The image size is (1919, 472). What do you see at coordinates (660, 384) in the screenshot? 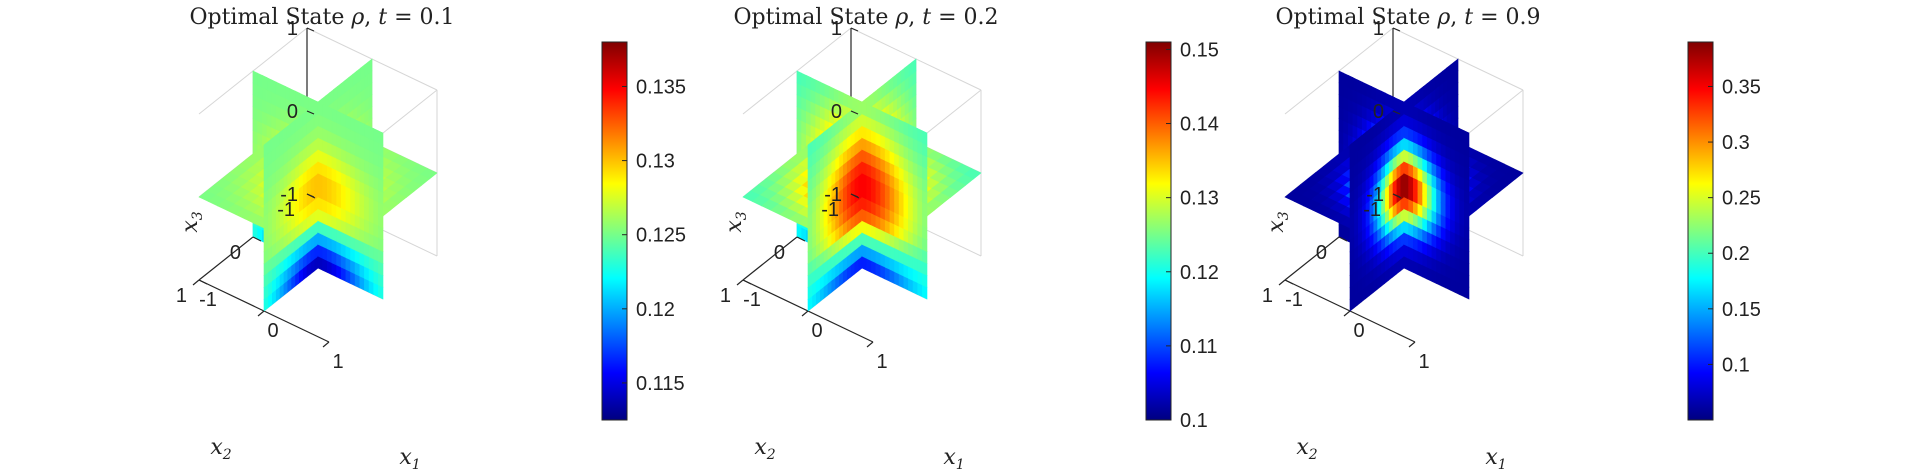
I see `colorbar-tick-label: 0.115` at bounding box center [660, 384].